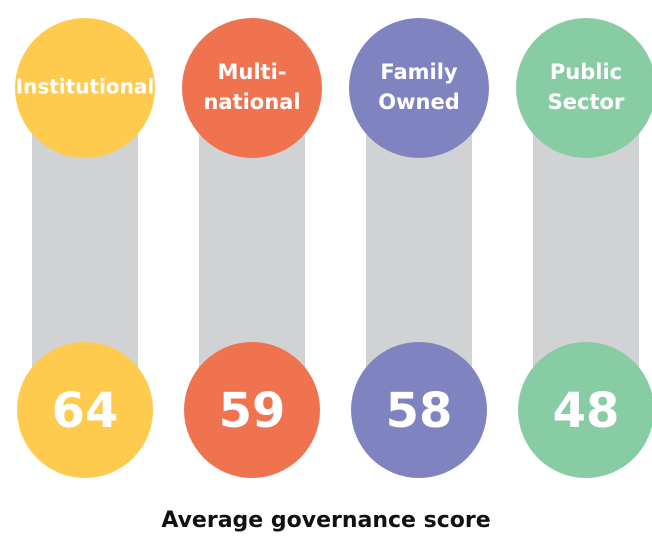 This screenshot has width=652, height=545. I want to click on score-value: 48, so click(586, 411).